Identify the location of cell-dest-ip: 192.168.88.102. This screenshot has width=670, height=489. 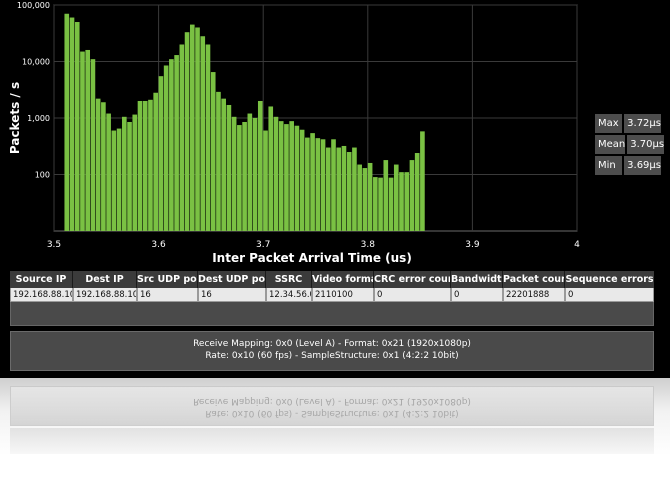
(105, 295).